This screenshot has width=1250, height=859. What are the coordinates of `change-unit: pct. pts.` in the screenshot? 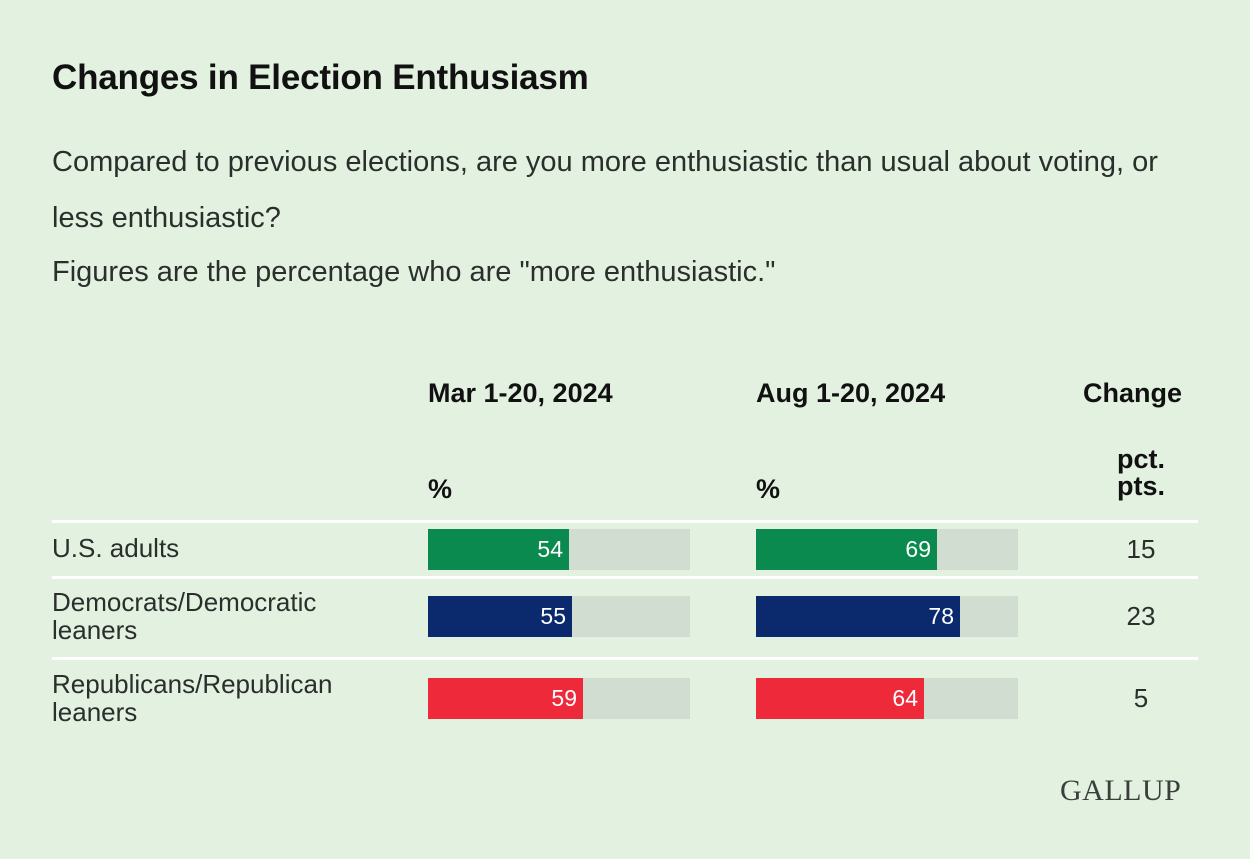 It's located at (1141, 473).